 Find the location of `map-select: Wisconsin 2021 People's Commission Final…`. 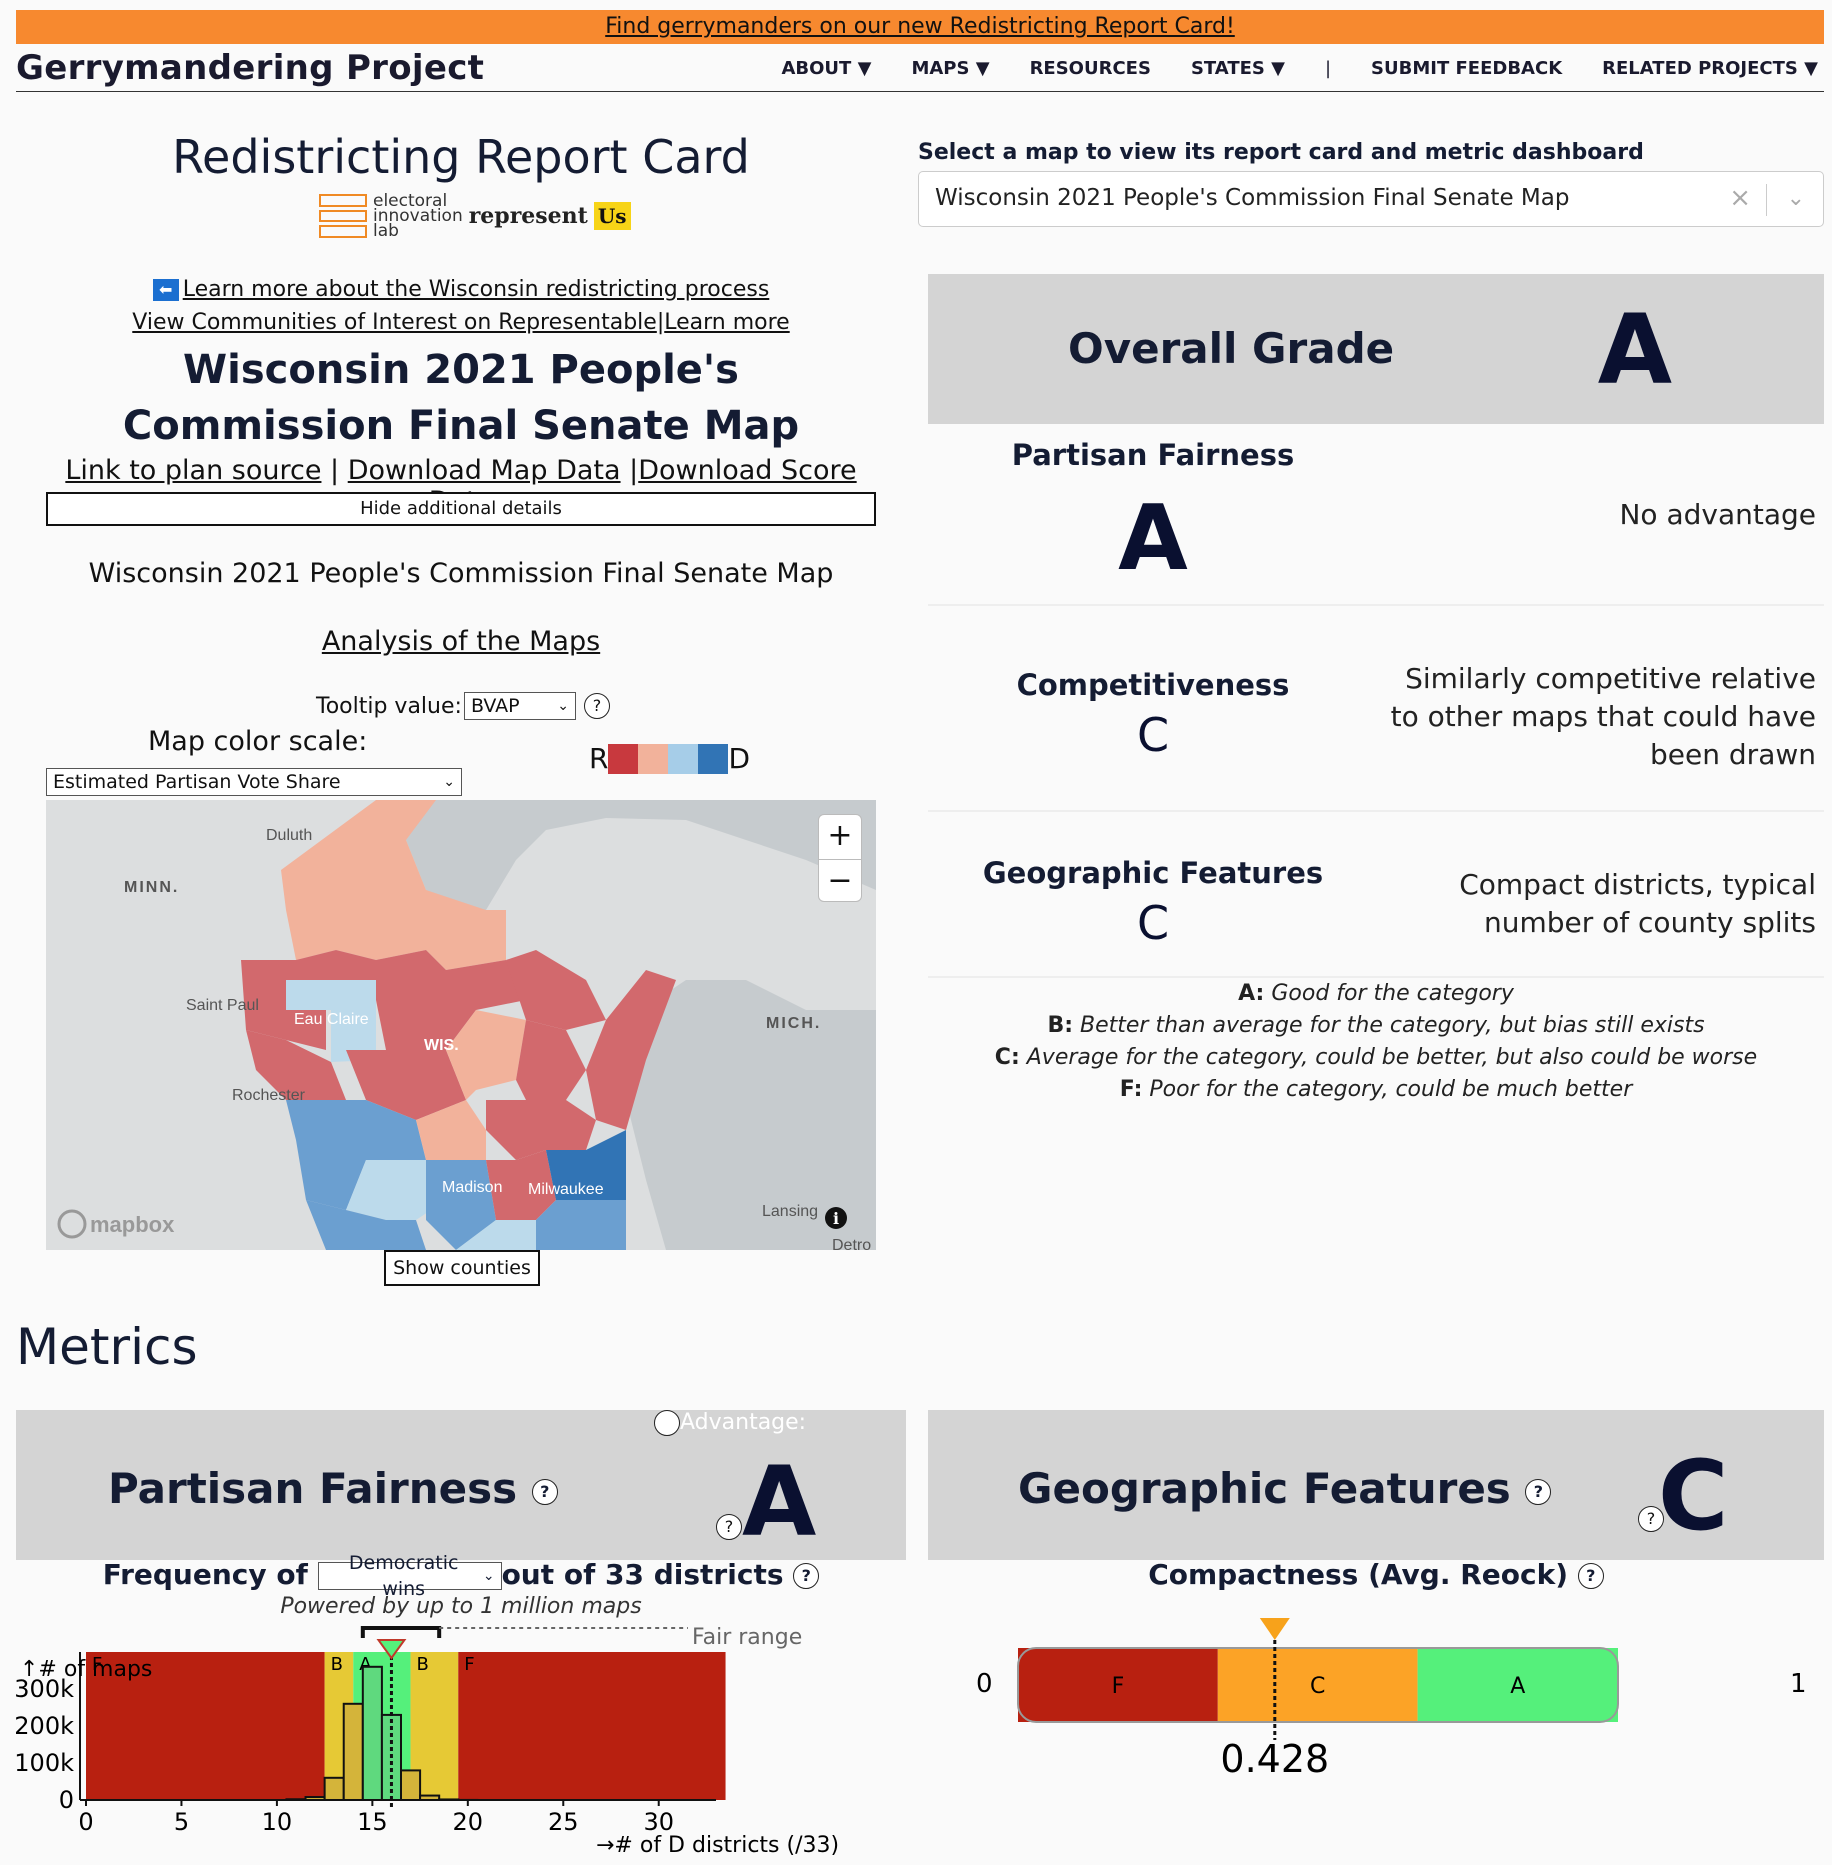

map-select: Wisconsin 2021 People's Commission Final… is located at coordinates (1371, 199).